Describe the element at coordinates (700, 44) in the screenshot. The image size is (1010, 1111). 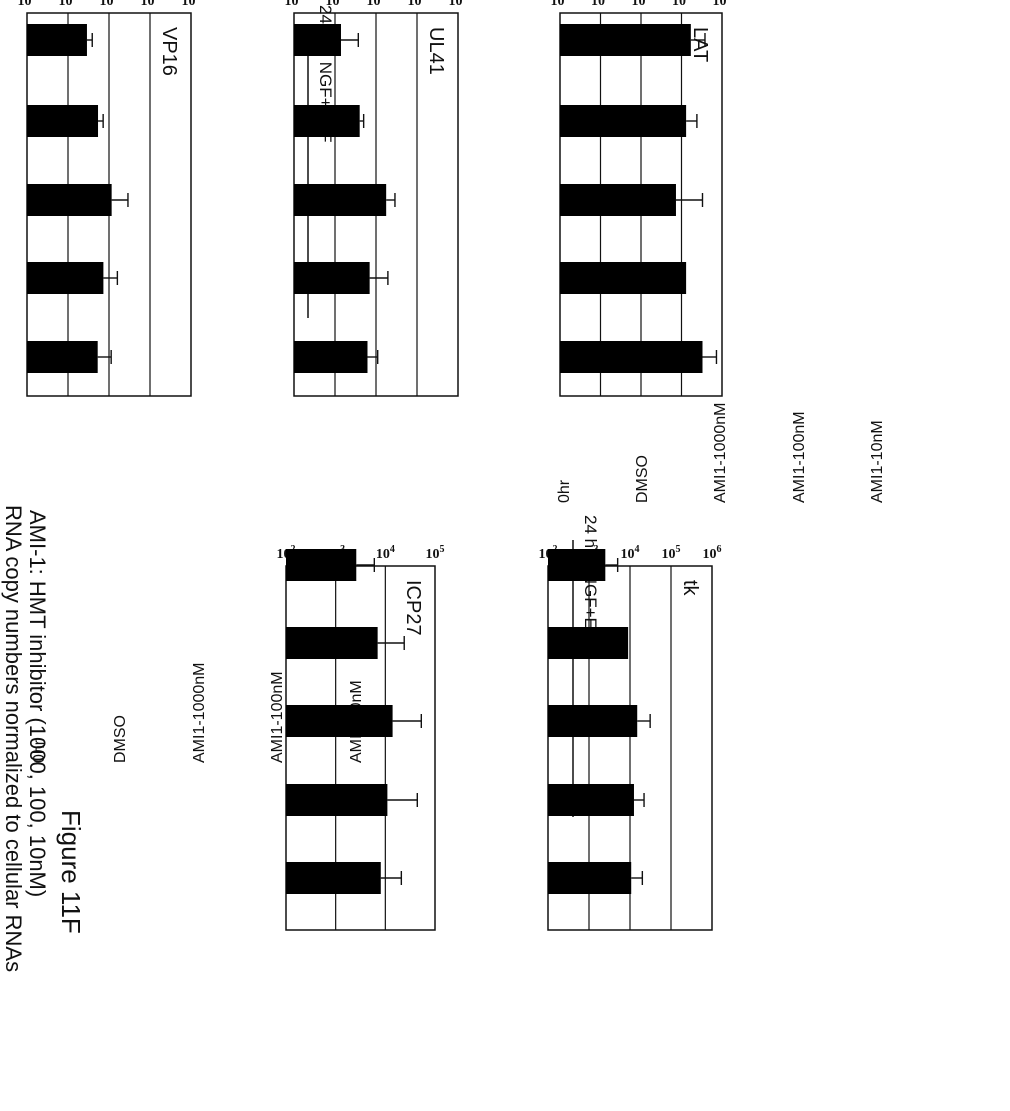
I see `gene-label: LAT` at that location.